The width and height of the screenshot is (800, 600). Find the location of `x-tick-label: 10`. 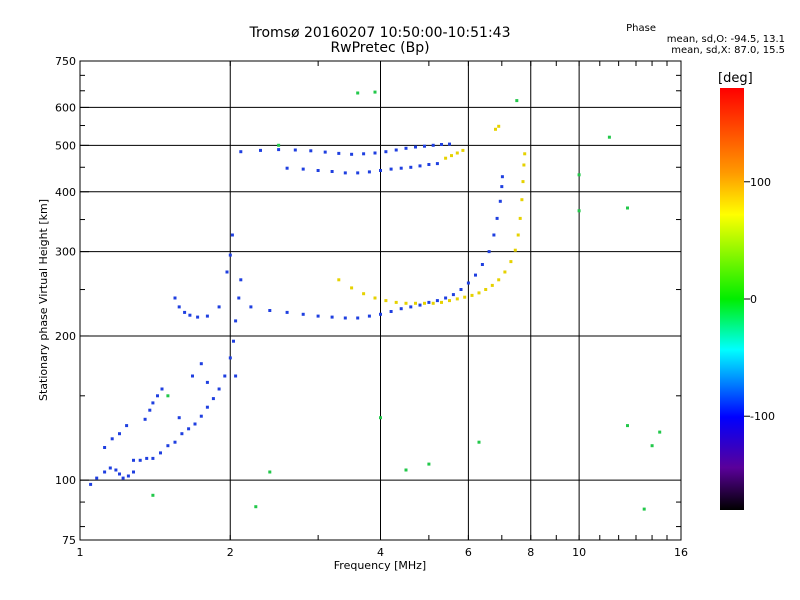

x-tick-label: 10 is located at coordinates (579, 552).